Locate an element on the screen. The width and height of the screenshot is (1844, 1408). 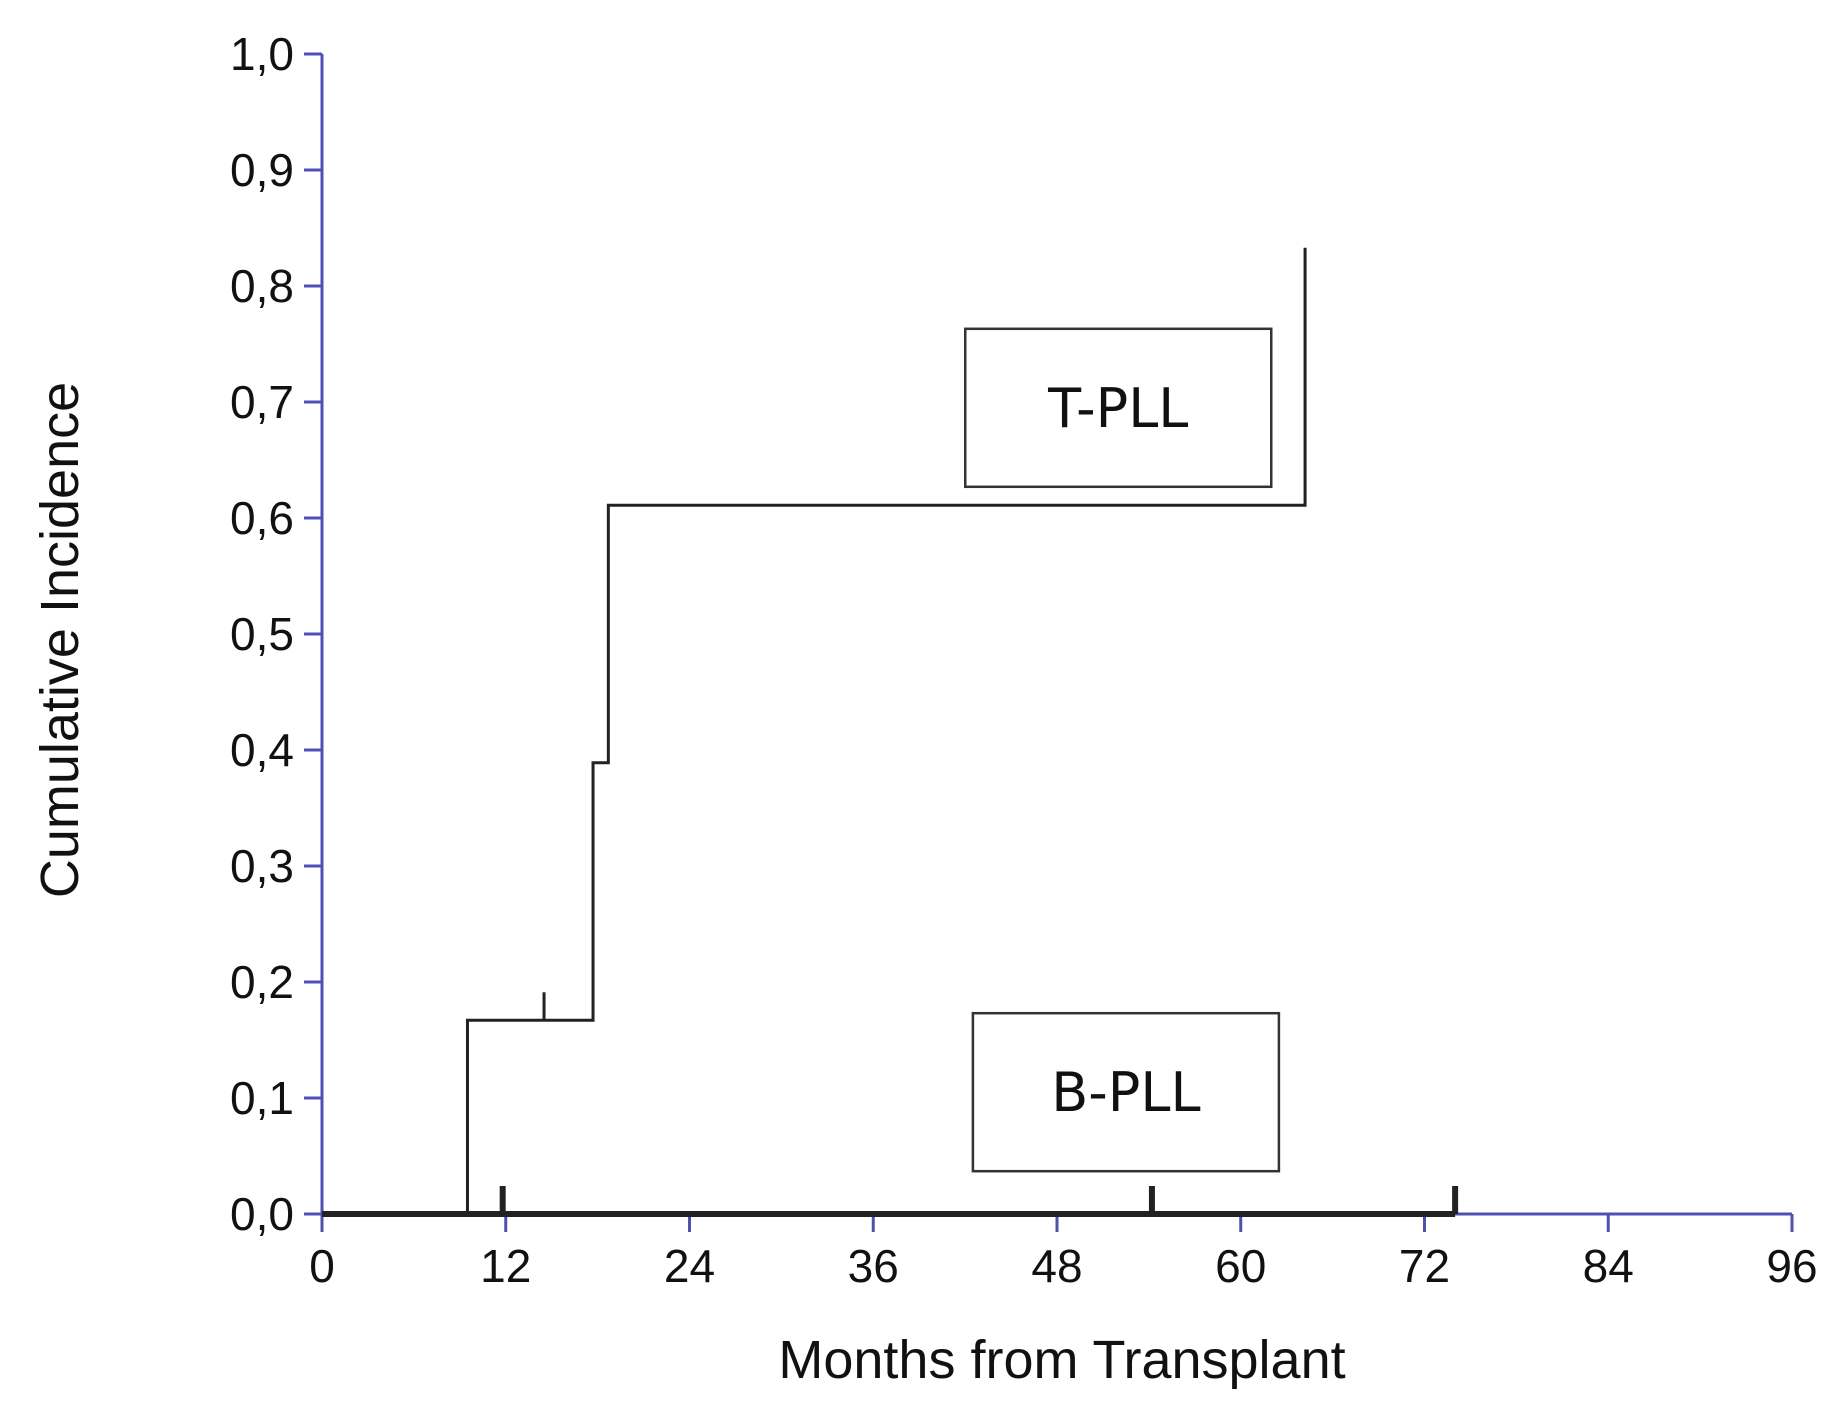
y-tick-label: 0,7 is located at coordinates (262, 402).